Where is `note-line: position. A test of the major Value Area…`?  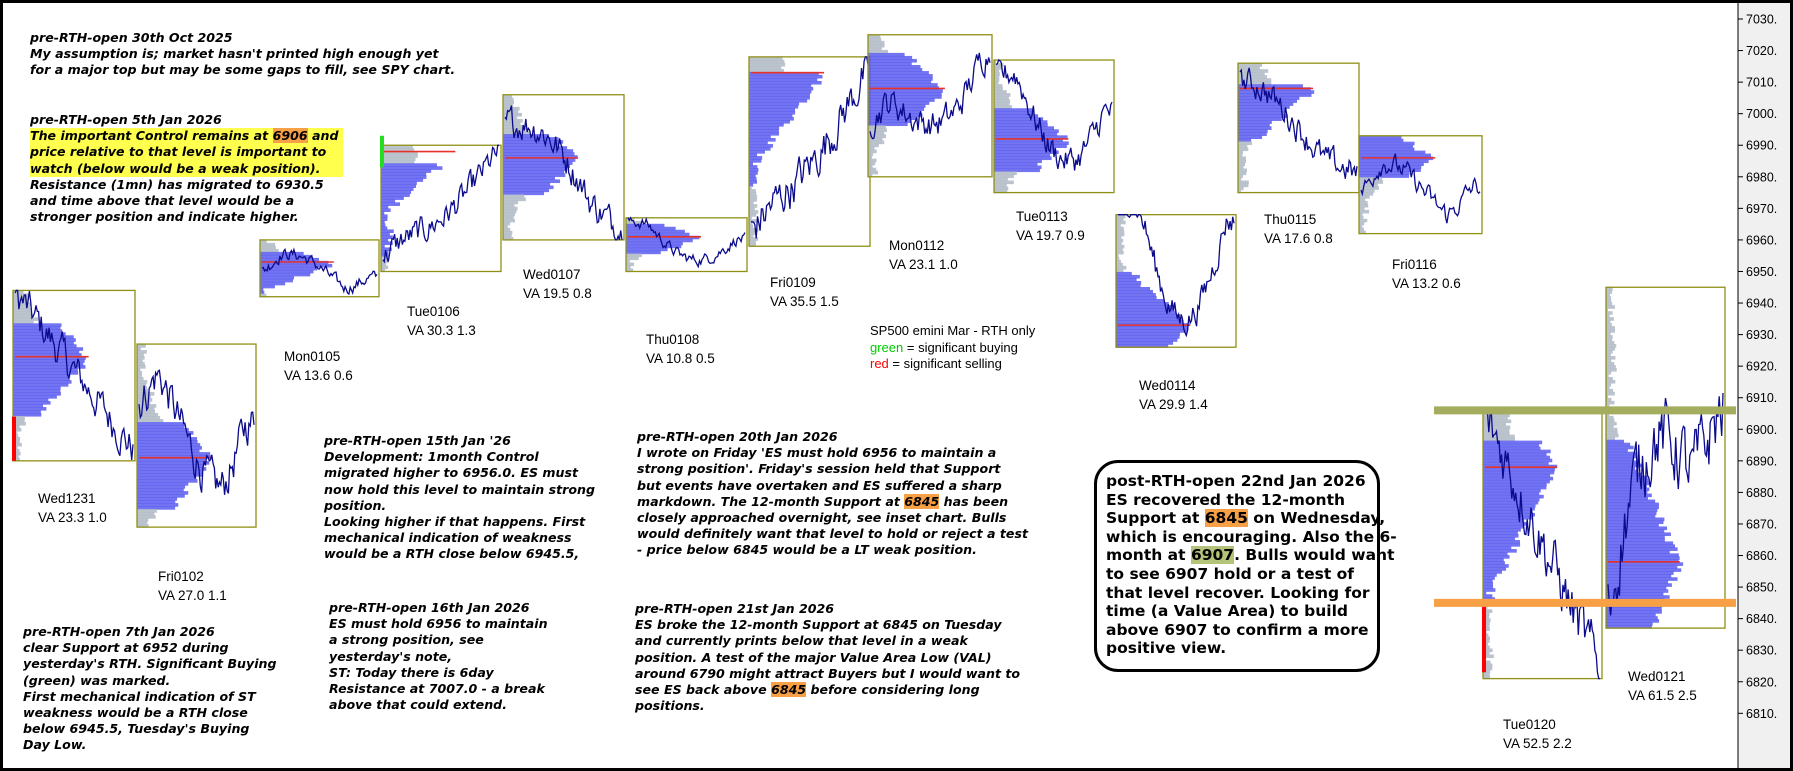
note-line: position. A test of the major Value Area… is located at coordinates (813, 657).